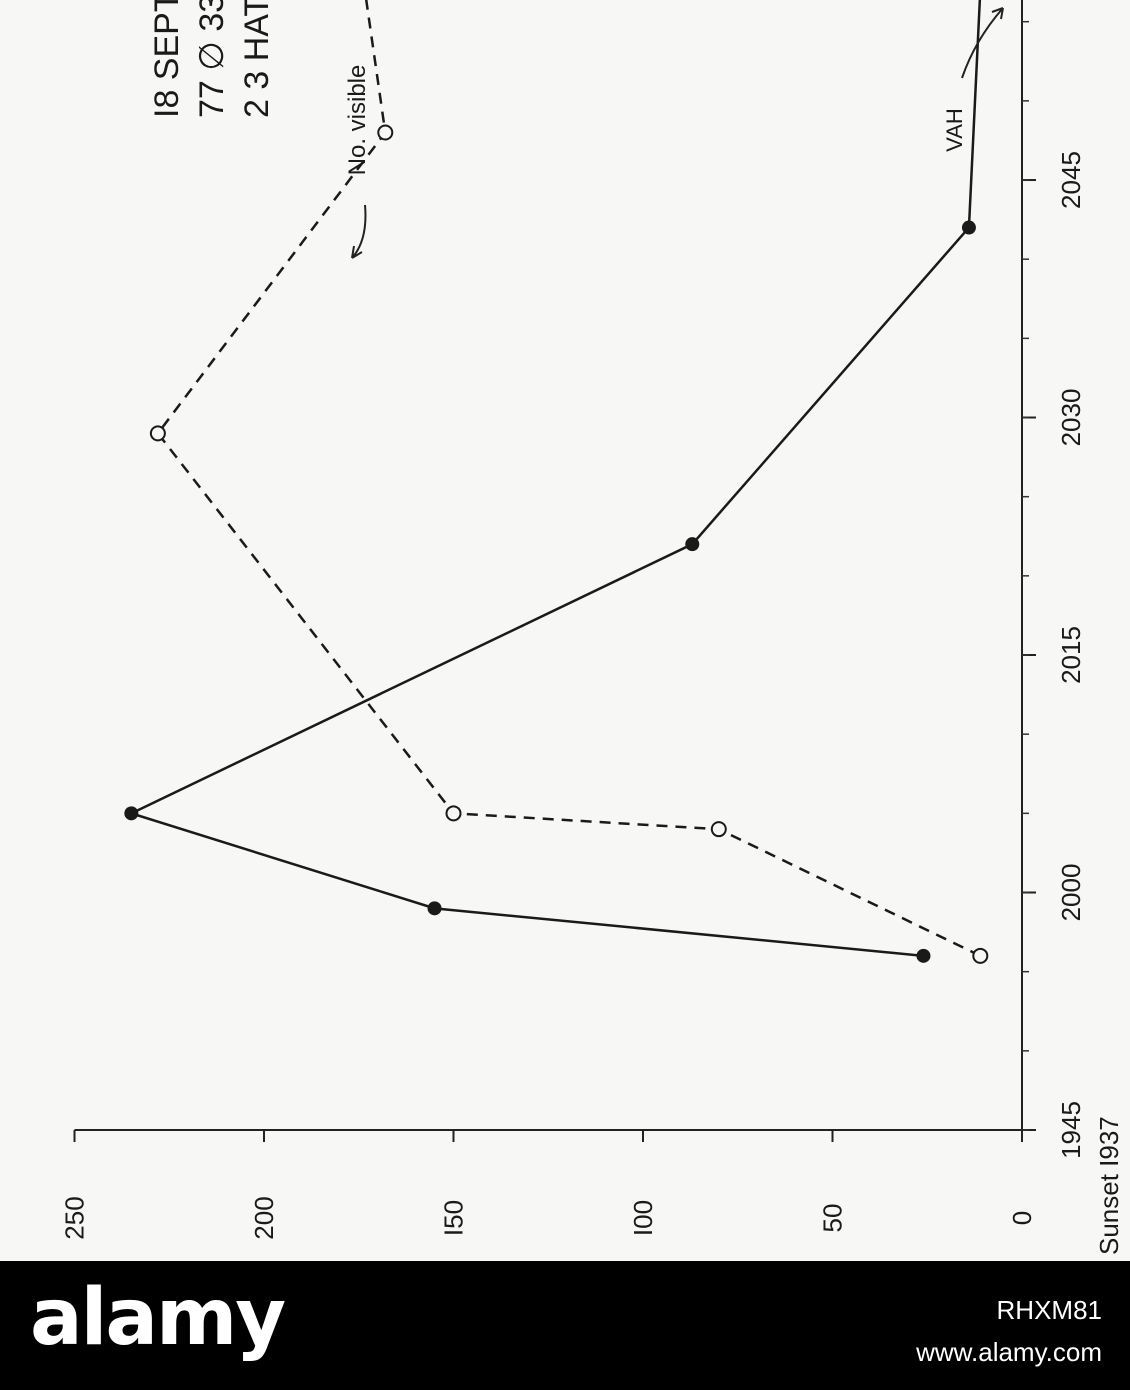  What do you see at coordinates (1071, 418) in the screenshot?
I see `x-tick-label: 2030` at bounding box center [1071, 418].